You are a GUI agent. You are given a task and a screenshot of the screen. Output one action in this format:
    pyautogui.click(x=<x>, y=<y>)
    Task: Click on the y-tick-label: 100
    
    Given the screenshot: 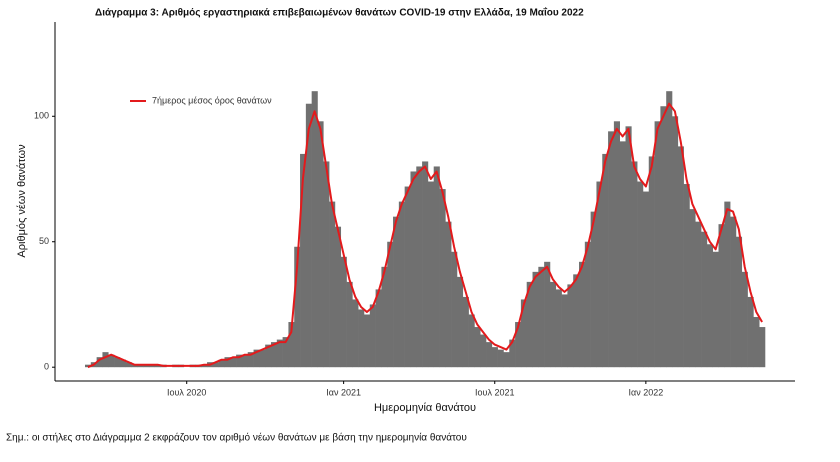 What is the action you would take?
    pyautogui.click(x=41, y=116)
    